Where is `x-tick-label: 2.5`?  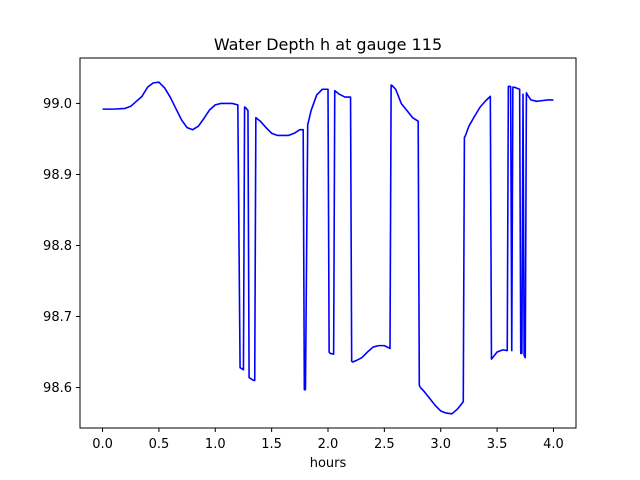
x-tick-label: 2.5 is located at coordinates (384, 444).